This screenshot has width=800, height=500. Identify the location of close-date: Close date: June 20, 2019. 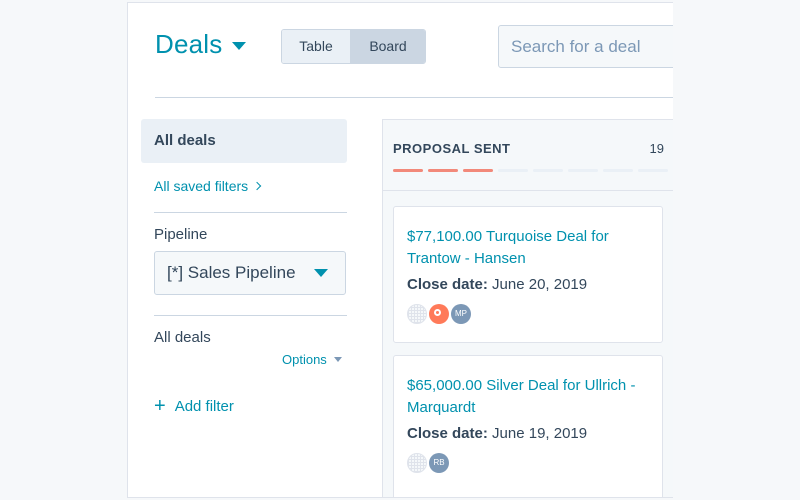
(527, 284).